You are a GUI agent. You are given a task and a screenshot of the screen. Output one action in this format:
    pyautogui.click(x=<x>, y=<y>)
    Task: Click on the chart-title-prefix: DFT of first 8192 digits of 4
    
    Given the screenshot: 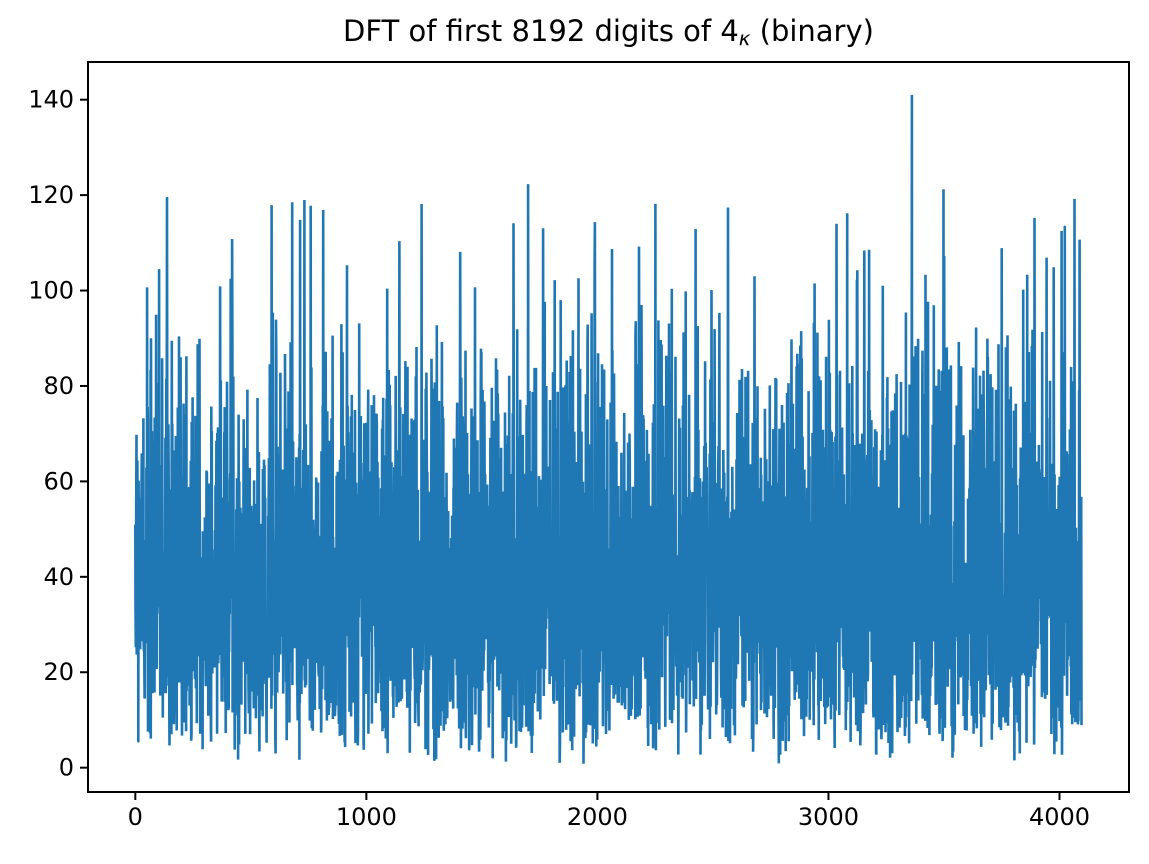 What is the action you would take?
    pyautogui.click(x=541, y=31)
    